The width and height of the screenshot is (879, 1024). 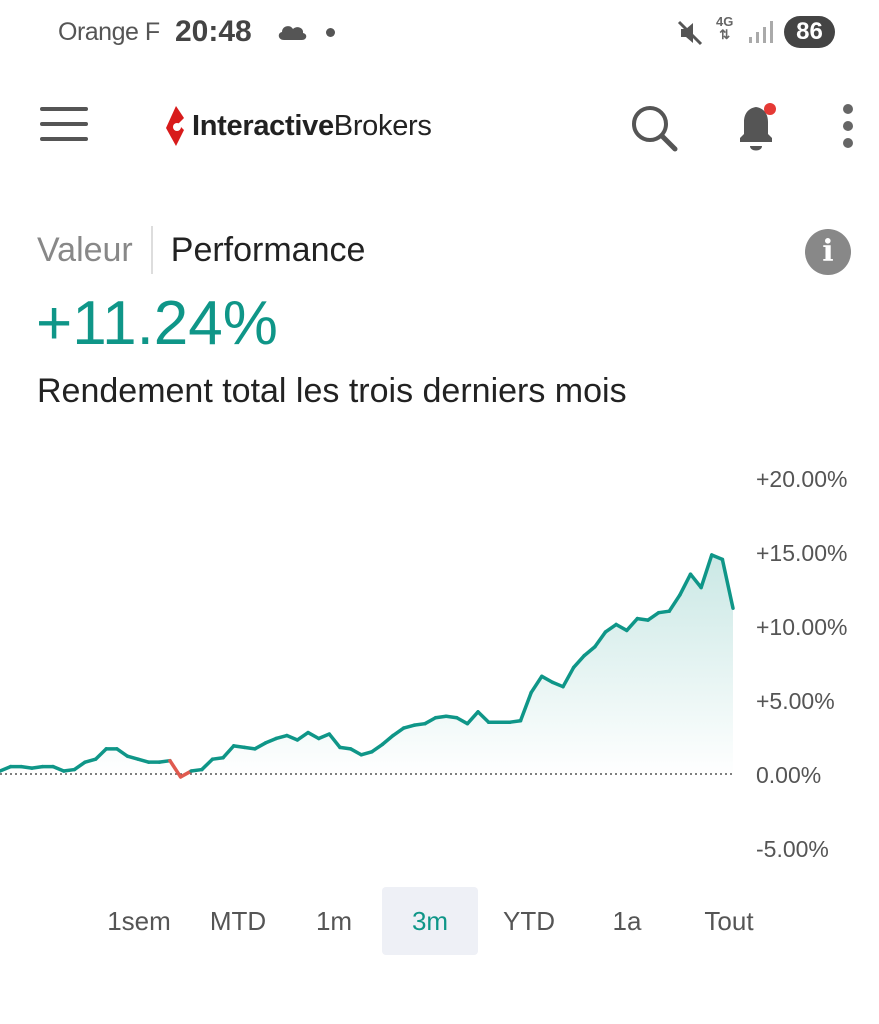 I want to click on performance-value: +11.24%, so click(x=157, y=323).